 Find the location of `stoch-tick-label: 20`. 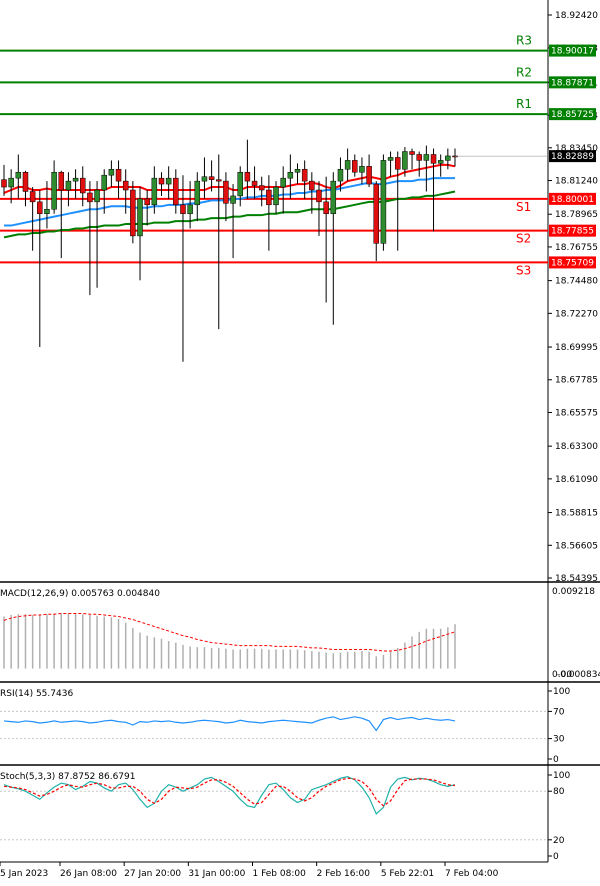

stoch-tick-label: 20 is located at coordinates (559, 841).